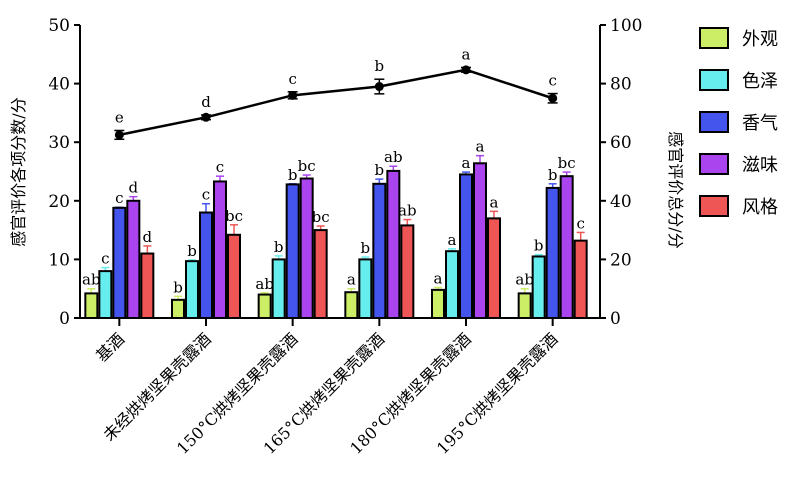  I want to click on line-significance-label: a, so click(466, 54).